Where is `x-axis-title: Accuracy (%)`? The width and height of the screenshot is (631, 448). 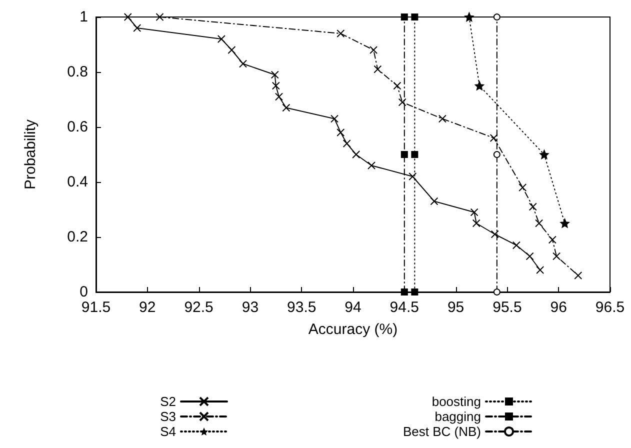
x-axis-title: Accuracy (%) is located at coordinates (353, 329).